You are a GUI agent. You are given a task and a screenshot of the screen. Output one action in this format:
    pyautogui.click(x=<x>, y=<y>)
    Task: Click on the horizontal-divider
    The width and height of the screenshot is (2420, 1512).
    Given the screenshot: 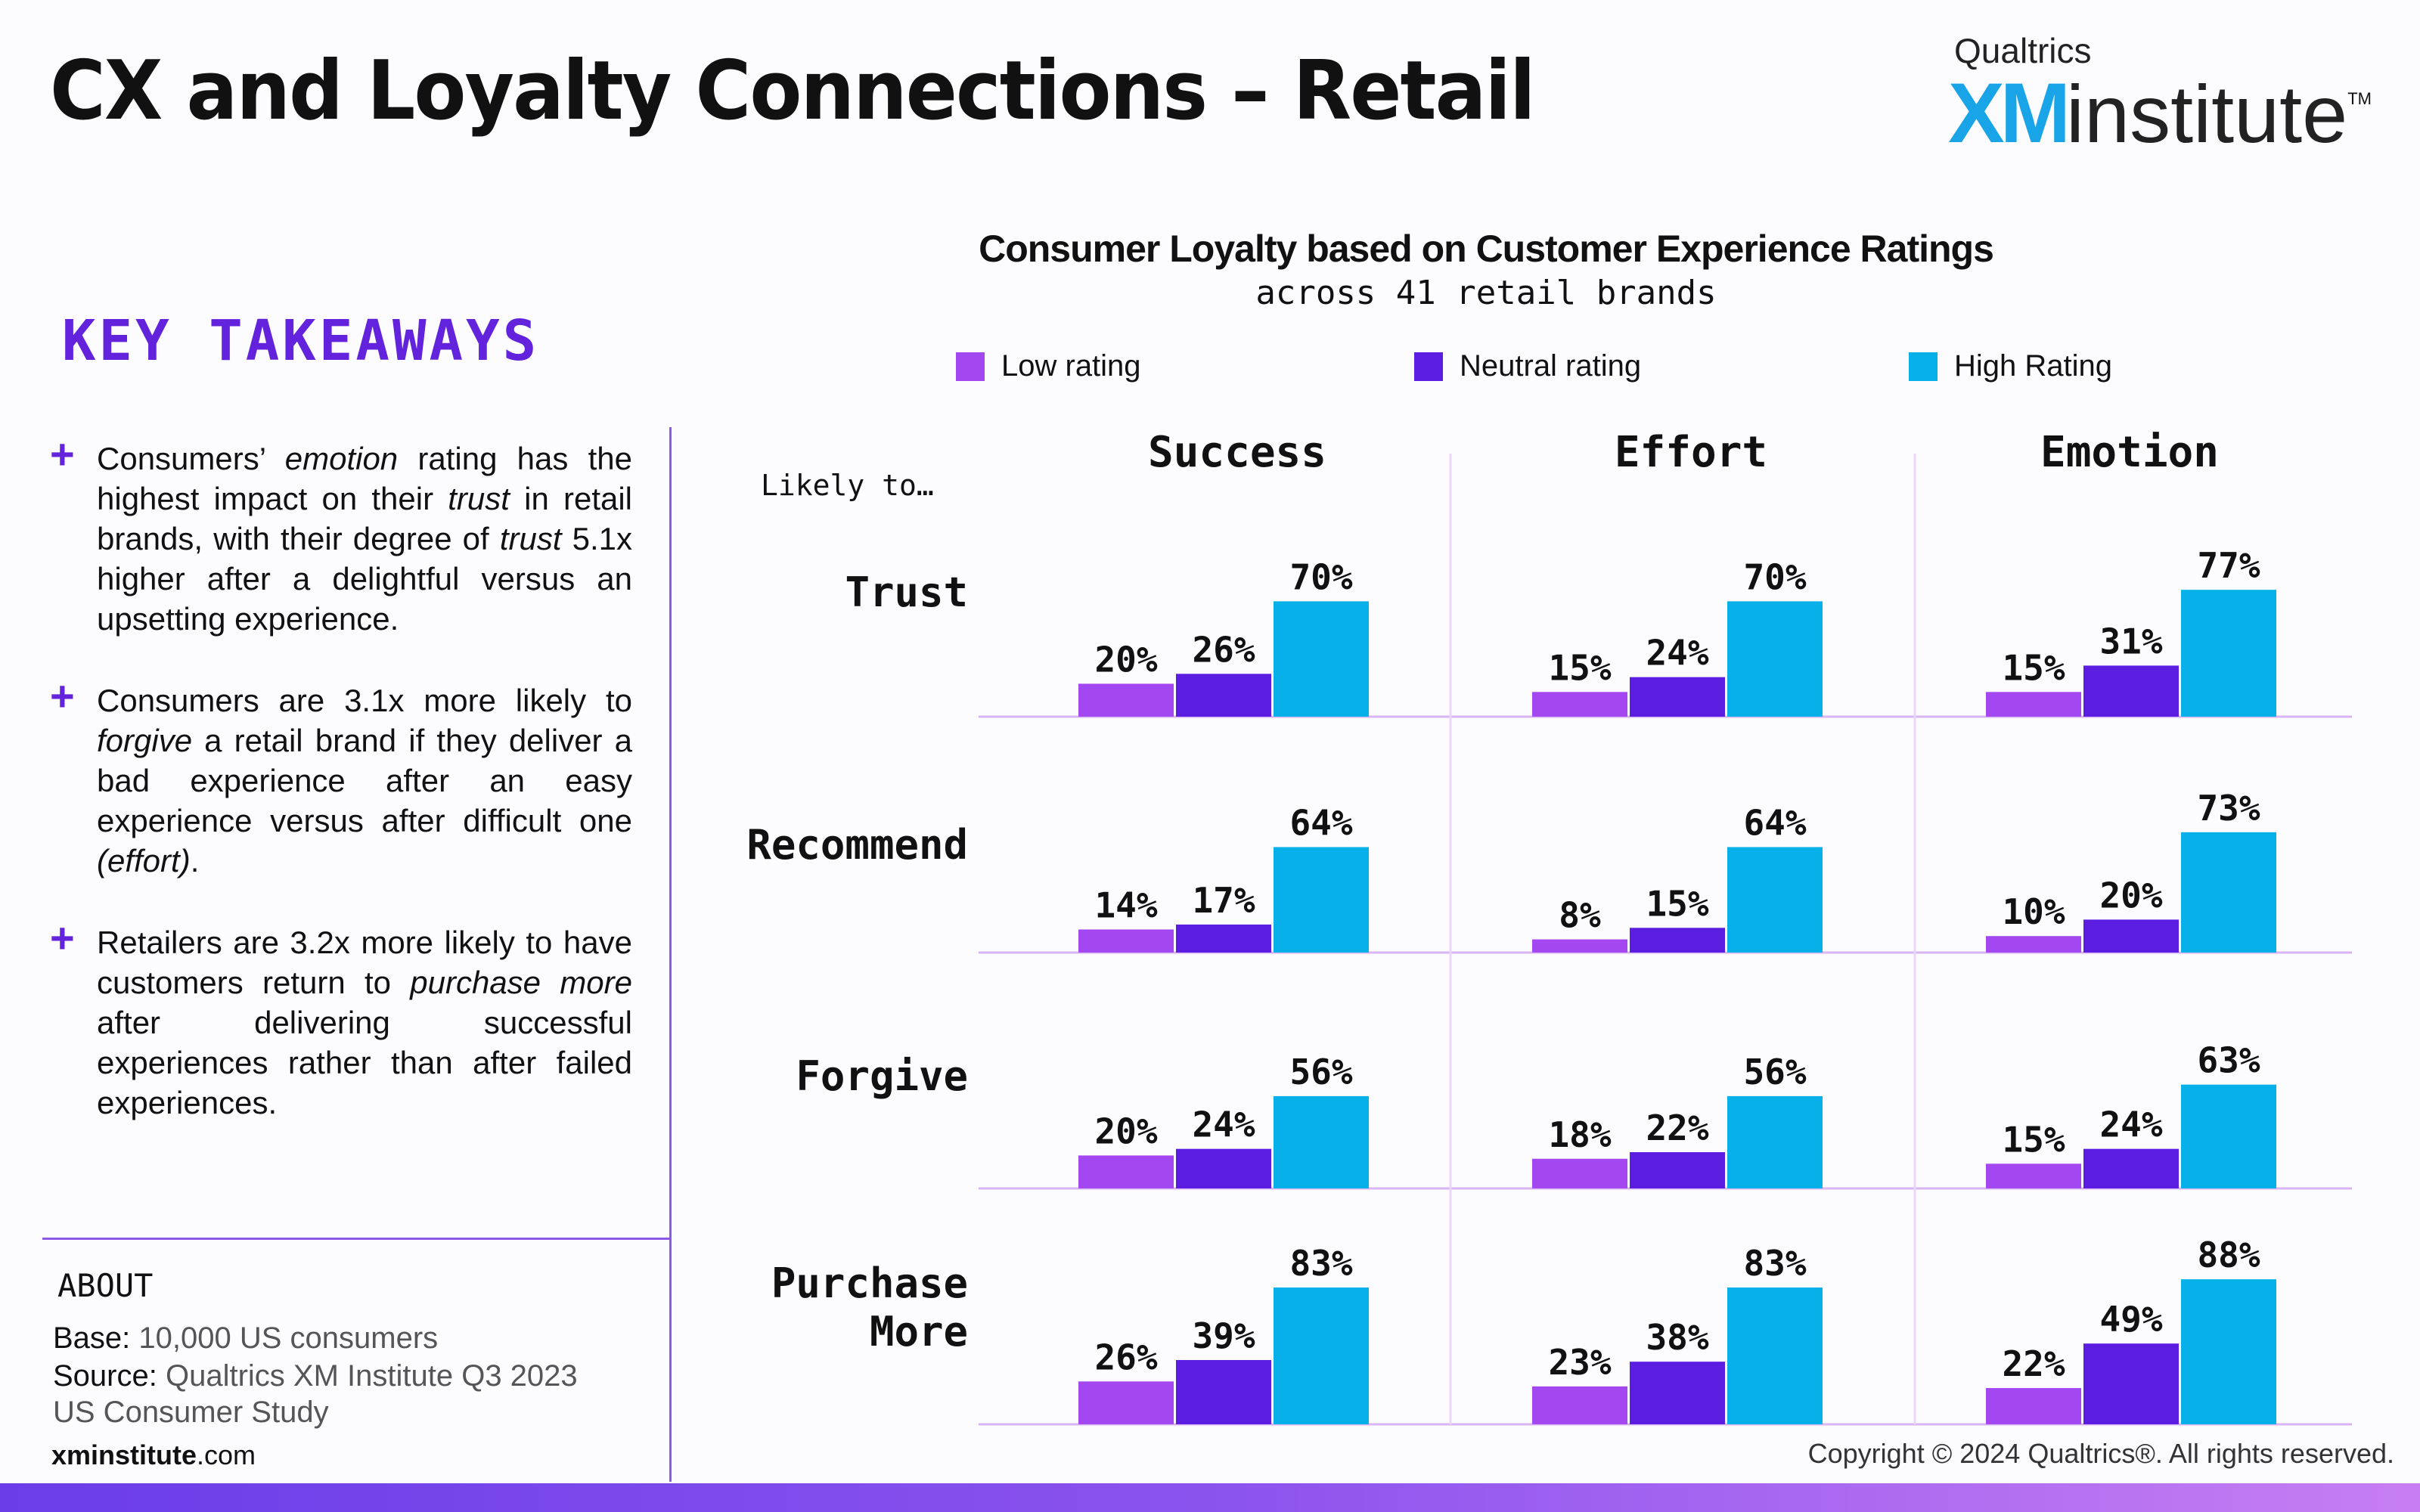 What is the action you would take?
    pyautogui.click(x=356, y=1239)
    